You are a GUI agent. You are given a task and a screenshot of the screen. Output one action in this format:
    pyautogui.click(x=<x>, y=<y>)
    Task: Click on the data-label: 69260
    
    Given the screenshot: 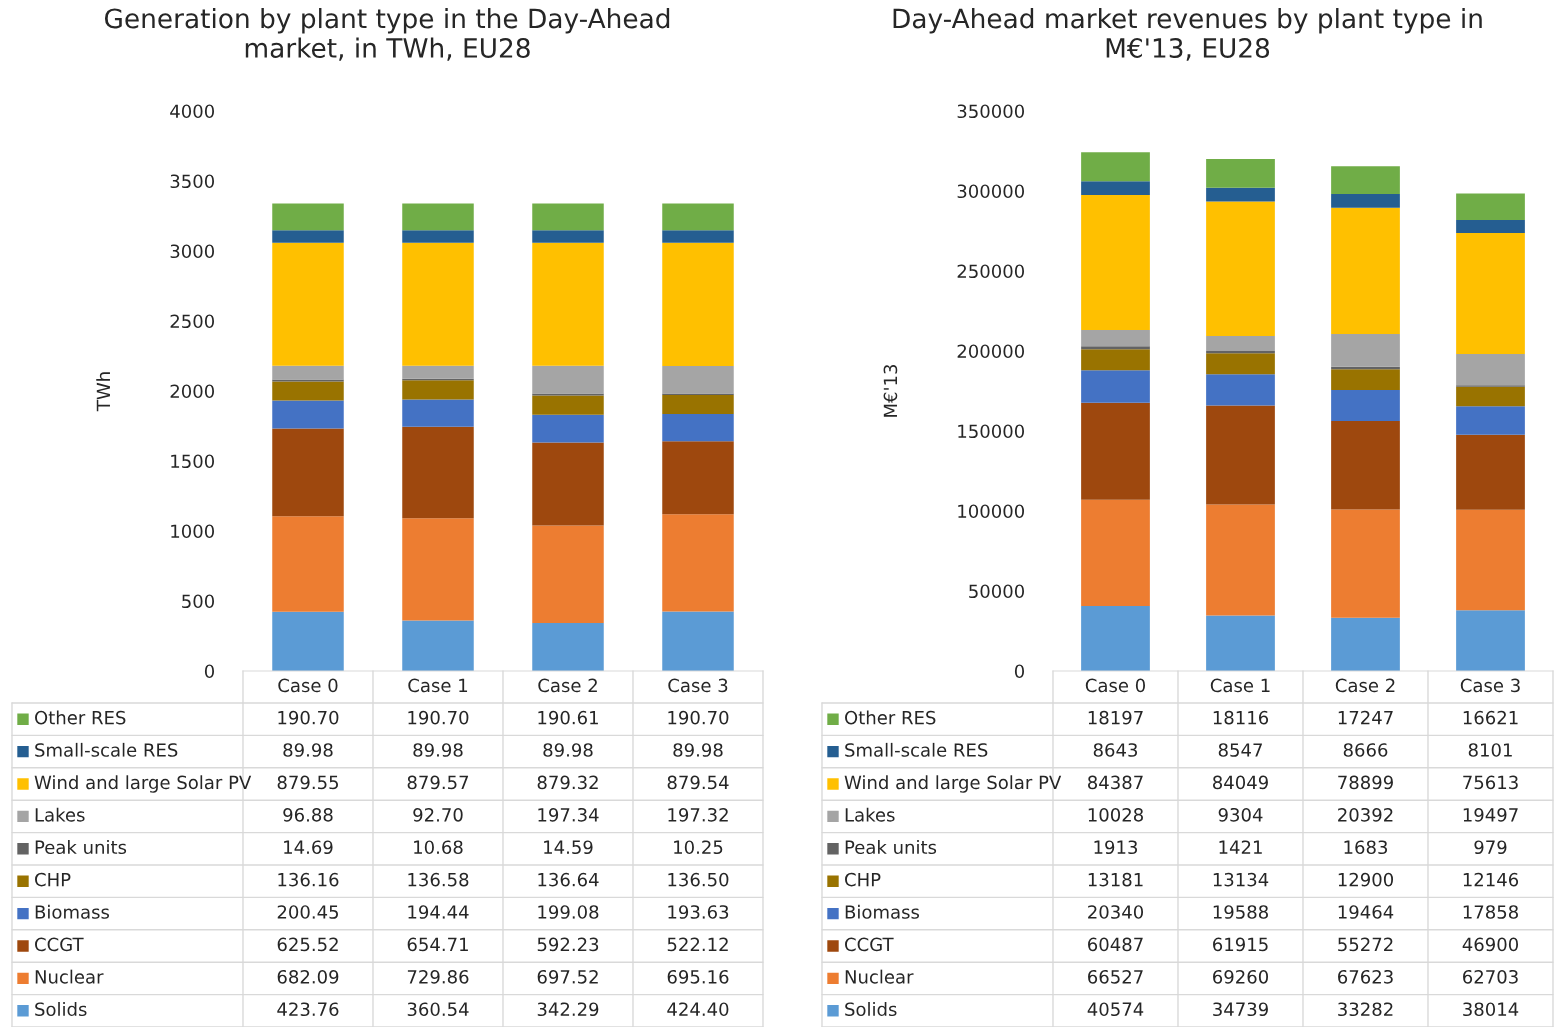 What is the action you would take?
    pyautogui.click(x=1241, y=976)
    